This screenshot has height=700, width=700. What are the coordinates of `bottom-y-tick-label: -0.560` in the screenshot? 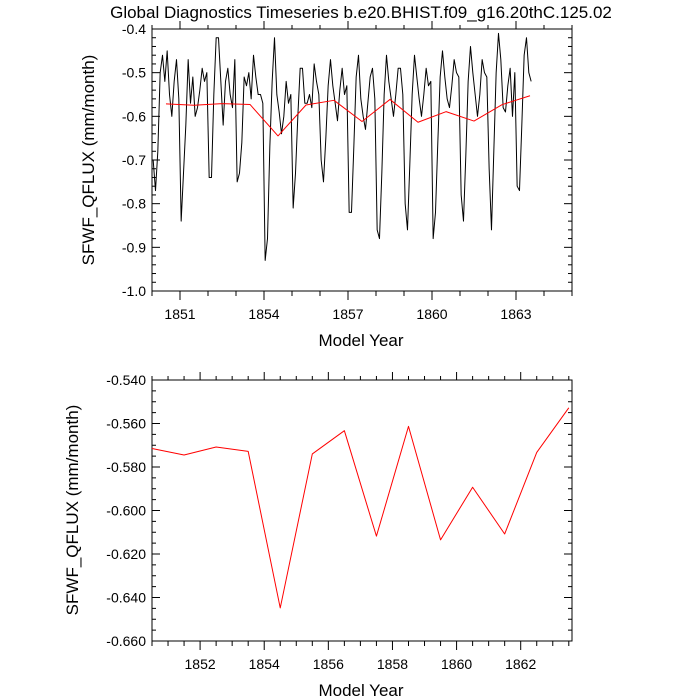 It's located at (126, 424).